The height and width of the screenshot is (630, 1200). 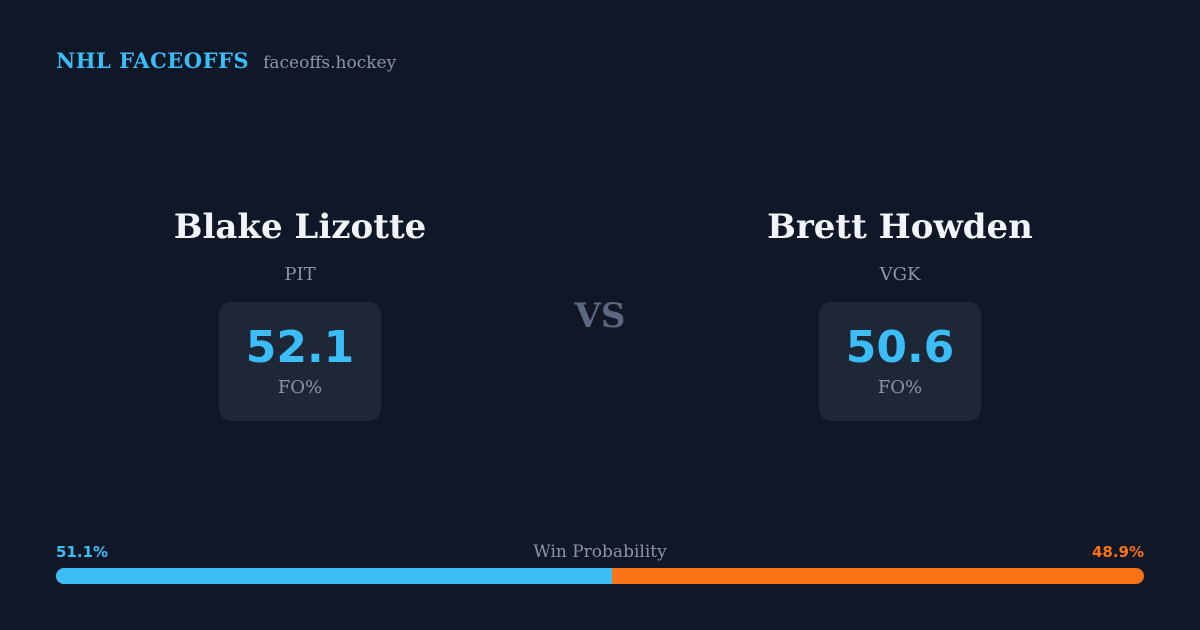 What do you see at coordinates (153, 60) in the screenshot?
I see `brand-title: NHL FACEOFFS` at bounding box center [153, 60].